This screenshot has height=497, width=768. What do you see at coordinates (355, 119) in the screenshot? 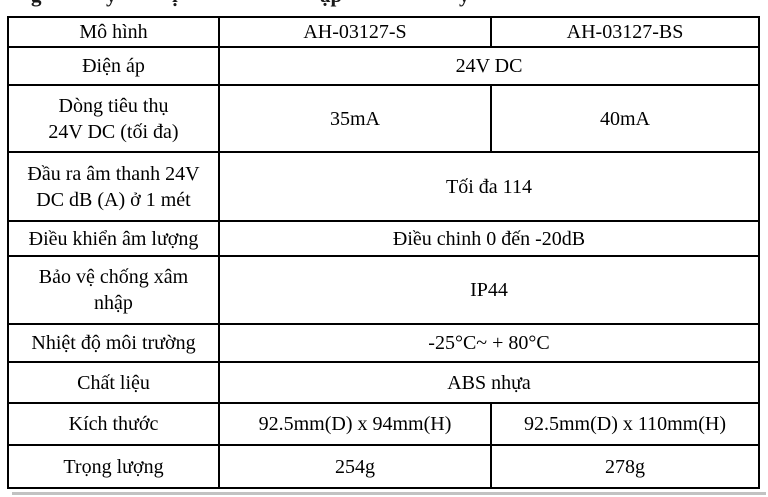
I see `spec-value-cell: 35mA` at bounding box center [355, 119].